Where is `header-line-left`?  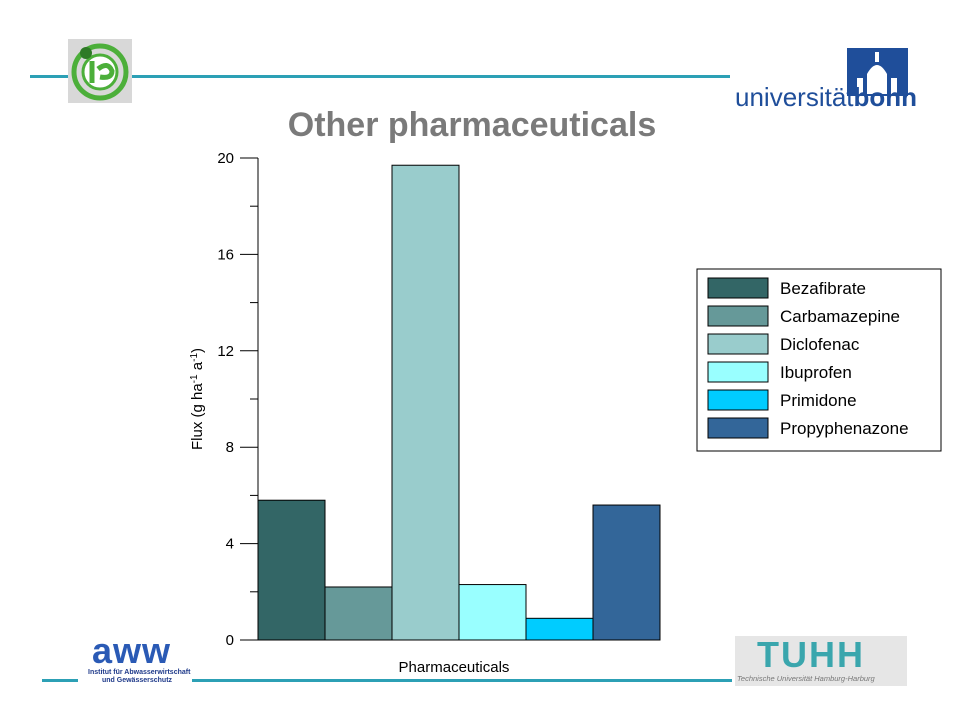 header-line-left is located at coordinates (50, 76).